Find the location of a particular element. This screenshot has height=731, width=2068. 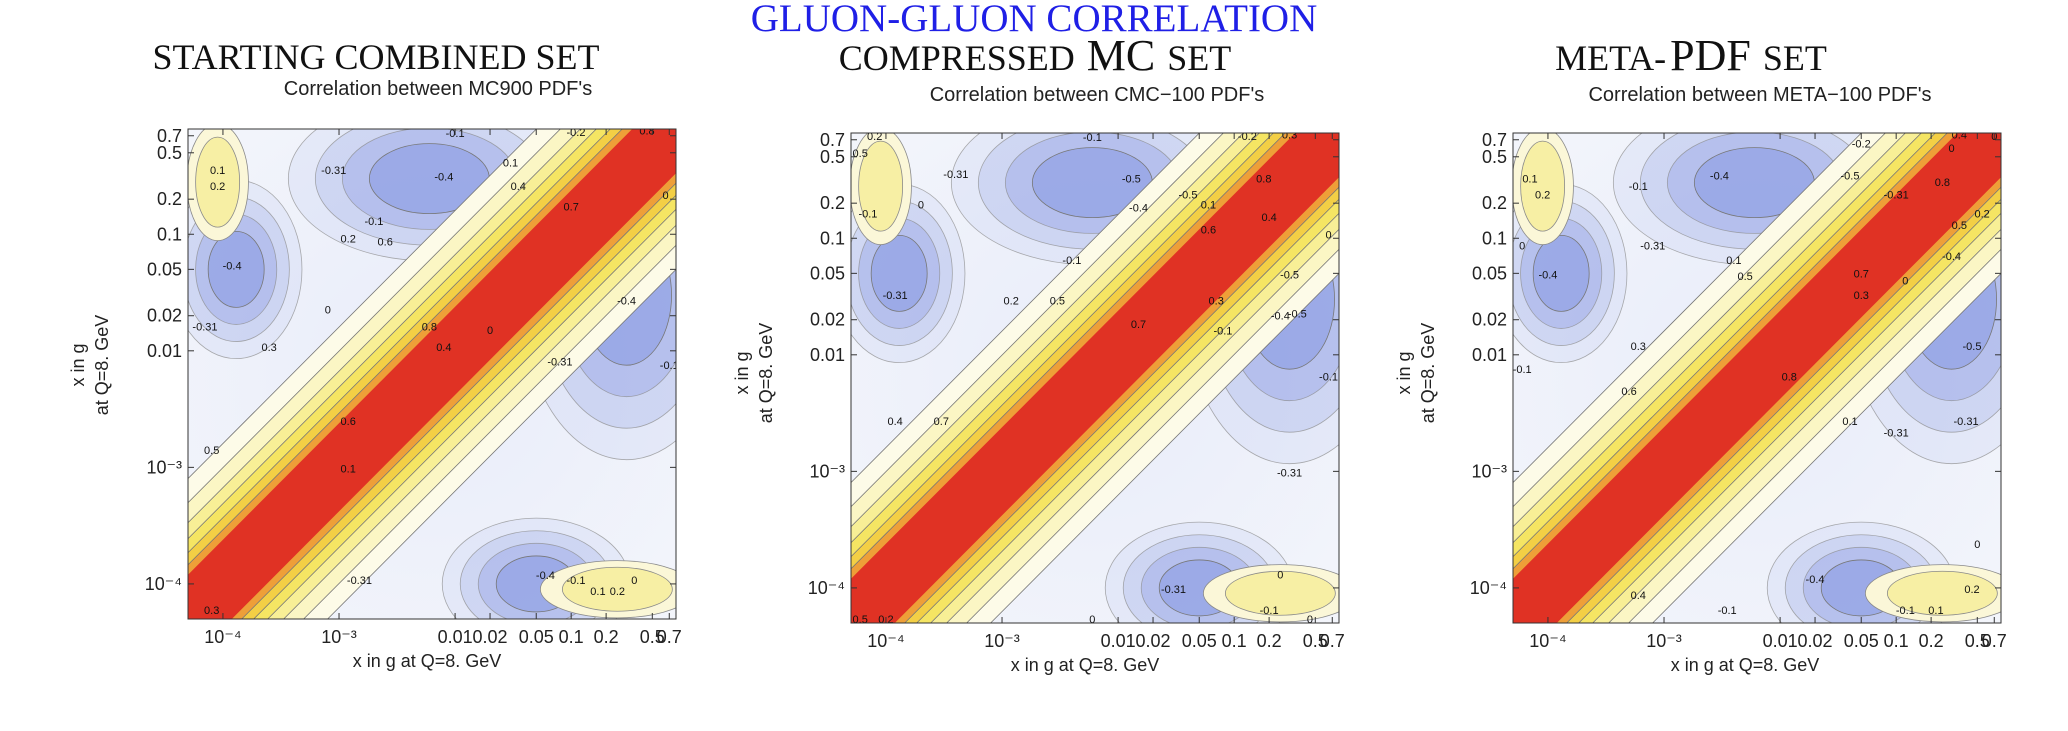

panel-2-y-axis-title-line2: at Q=8. GeV is located at coordinates (766, 373).